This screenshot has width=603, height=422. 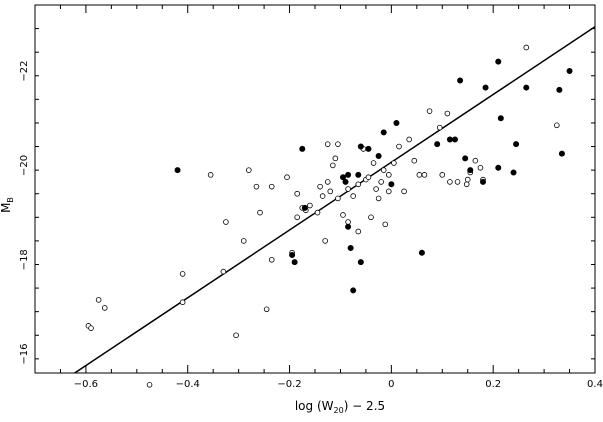 I want to click on x-tick-label: −0.6, so click(x=86, y=384).